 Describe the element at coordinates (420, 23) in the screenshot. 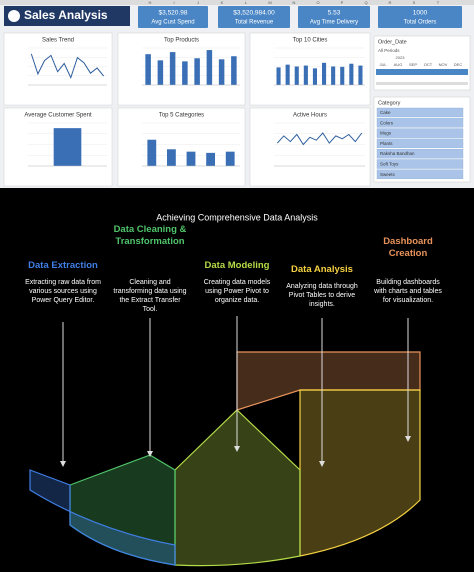

I see `kpi-label: Total Orders` at that location.